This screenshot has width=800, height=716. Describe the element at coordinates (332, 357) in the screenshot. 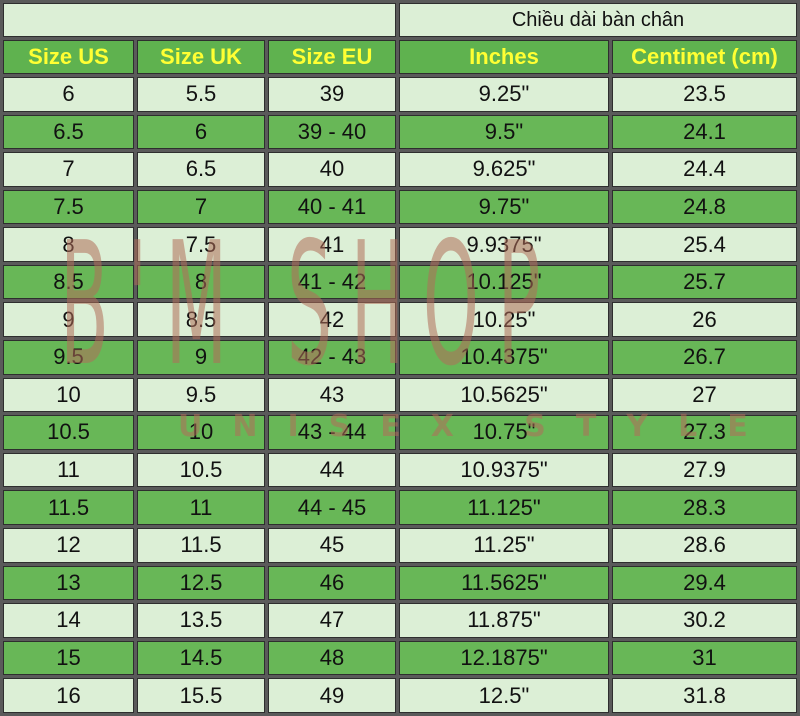

I see `cell-size-eu: 42 - 43` at that location.